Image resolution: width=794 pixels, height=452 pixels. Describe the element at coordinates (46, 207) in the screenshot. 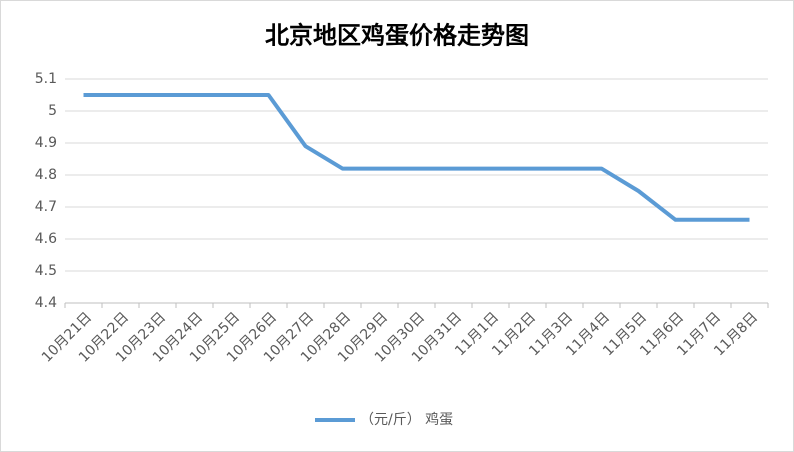

I see `y-tick-label: 4.7` at that location.